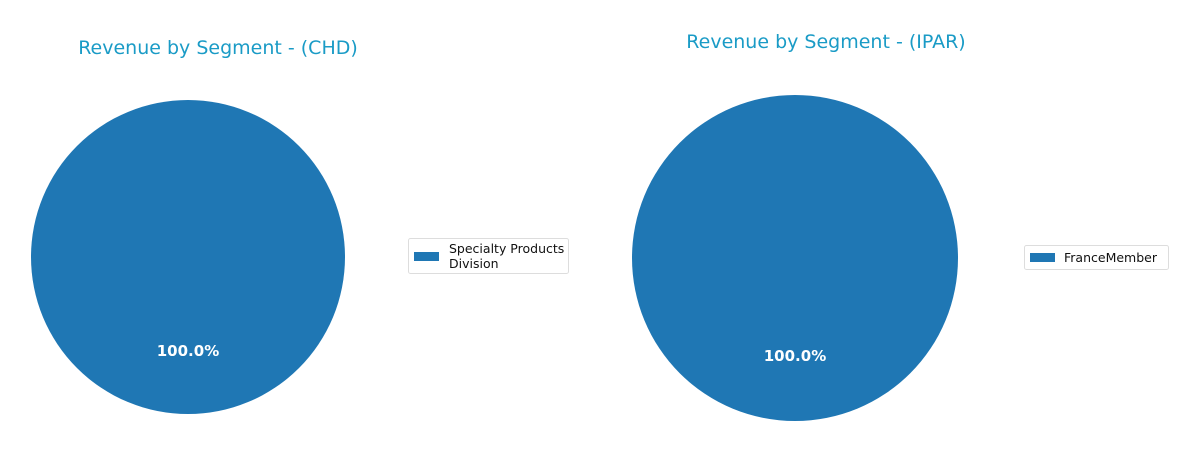 The width and height of the screenshot is (1200, 453). What do you see at coordinates (825, 42) in the screenshot?
I see `chart-title: Revenue by Segment - (IPAR)` at bounding box center [825, 42].